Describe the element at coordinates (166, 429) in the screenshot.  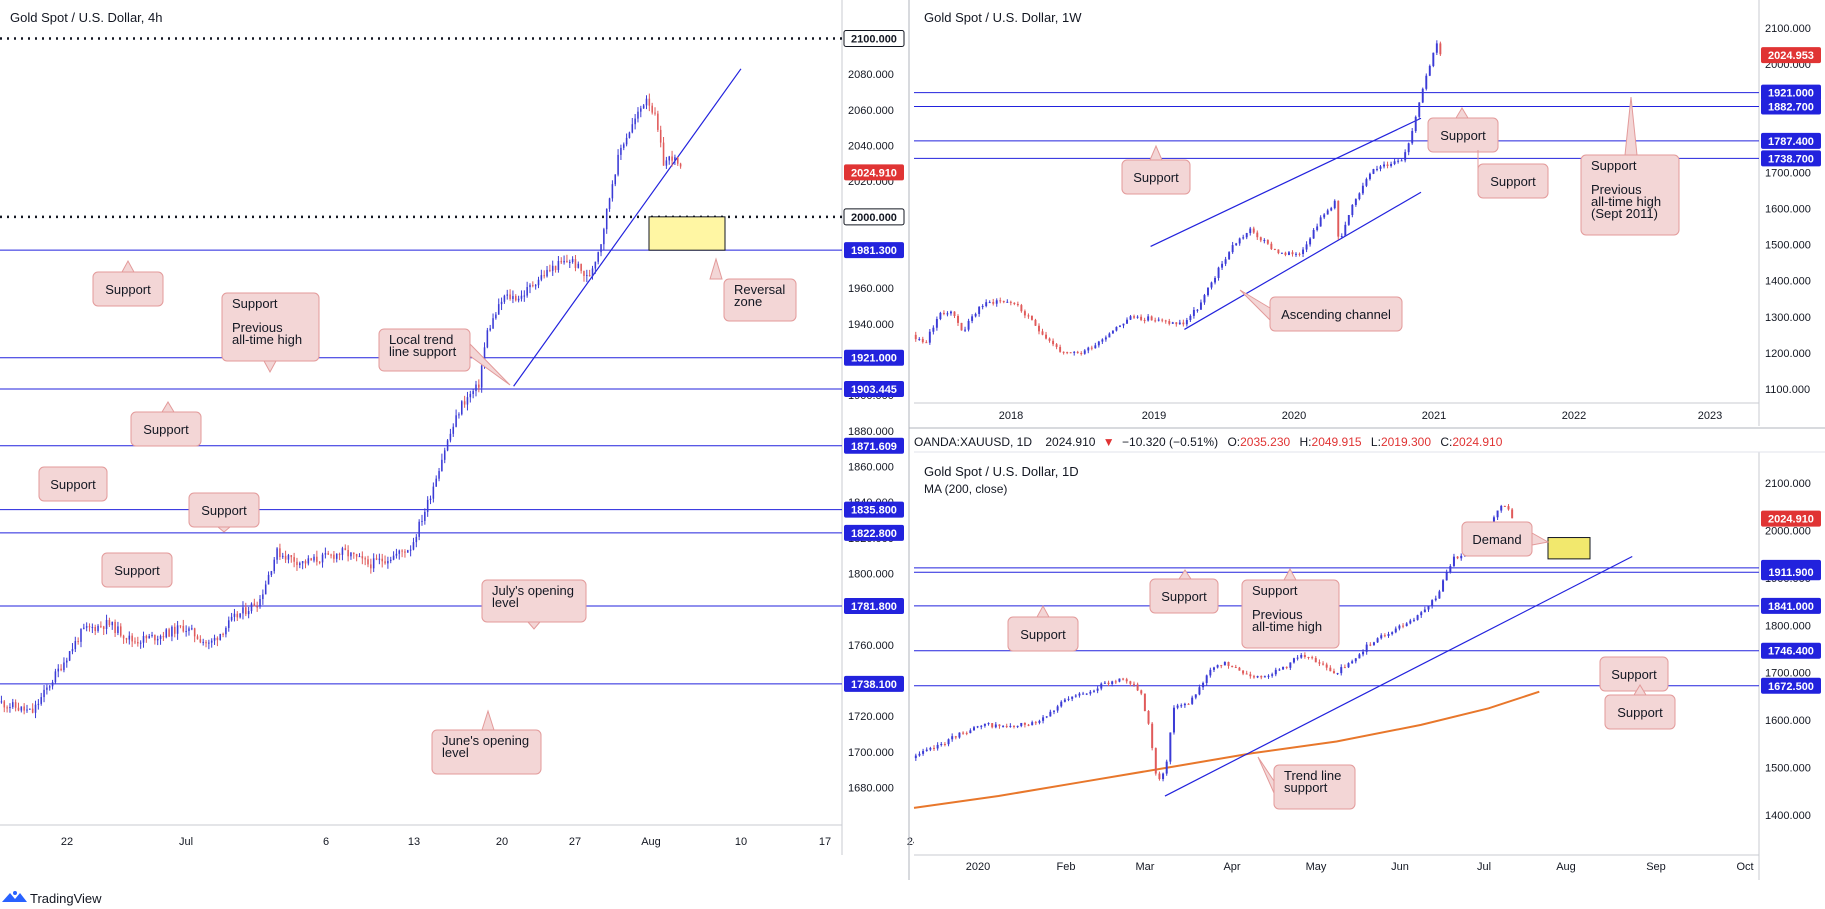
I see `h4-callout-text: Support` at that location.